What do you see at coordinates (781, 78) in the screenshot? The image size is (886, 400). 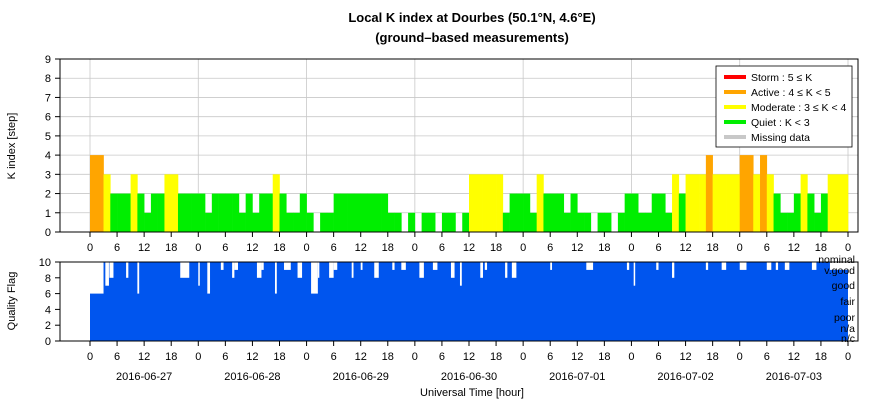 I see `legend-label-storm: Storm : 5 ≤ K` at bounding box center [781, 78].